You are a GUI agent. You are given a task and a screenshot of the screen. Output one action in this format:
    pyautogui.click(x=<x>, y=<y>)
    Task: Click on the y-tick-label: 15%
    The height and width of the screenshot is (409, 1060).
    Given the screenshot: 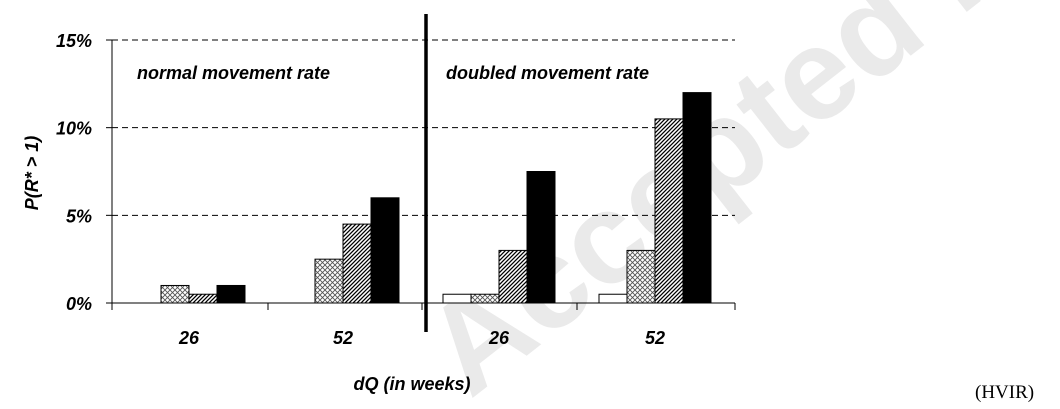 What is the action you would take?
    pyautogui.click(x=74, y=41)
    